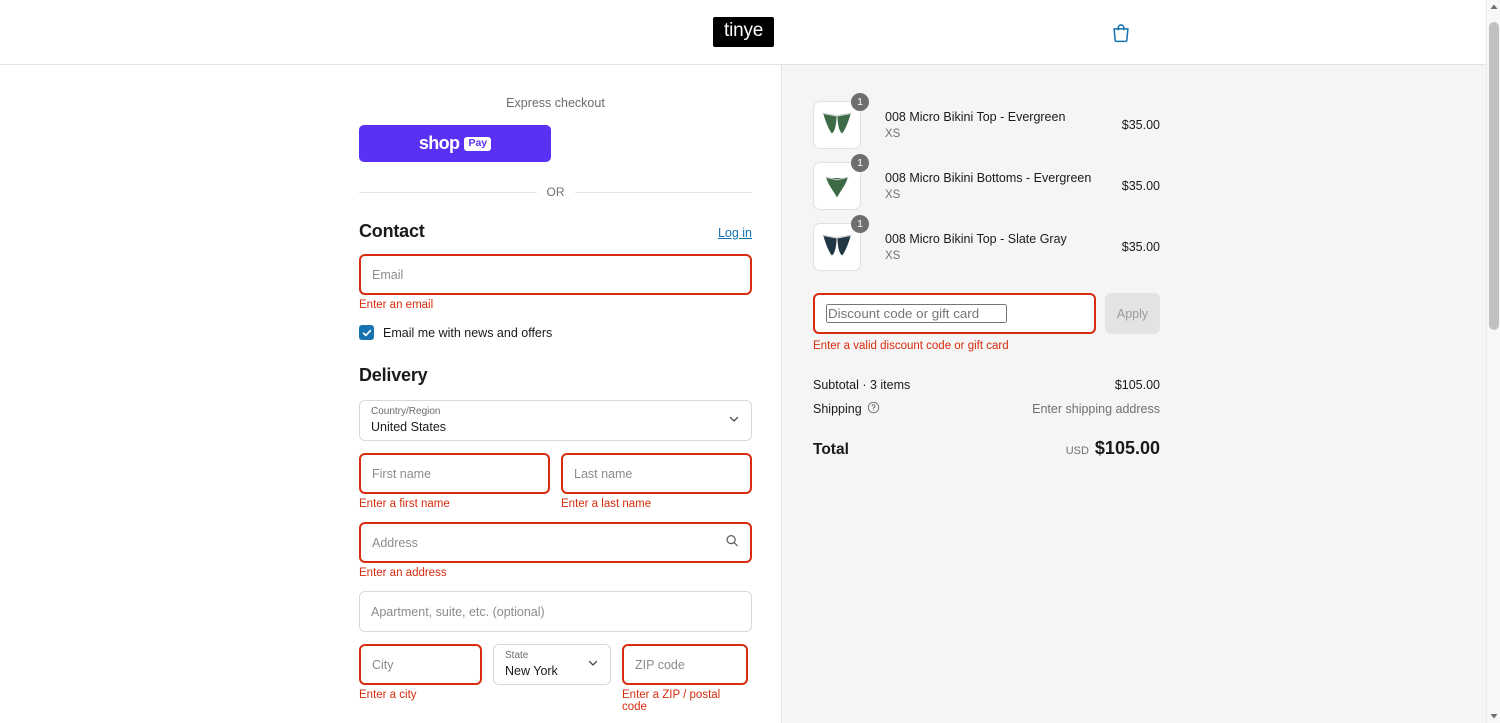 The height and width of the screenshot is (723, 1500). I want to click on last-name-input, so click(656, 473).